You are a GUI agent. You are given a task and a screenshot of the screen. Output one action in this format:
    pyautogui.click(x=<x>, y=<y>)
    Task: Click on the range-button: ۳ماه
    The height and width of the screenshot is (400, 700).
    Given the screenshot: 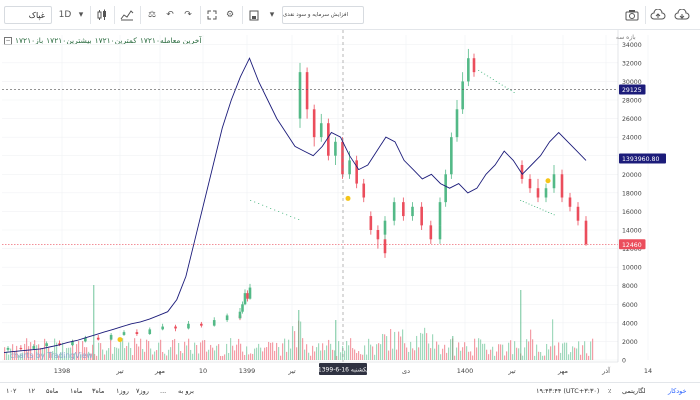 What is the action you would take?
    pyautogui.click(x=98, y=391)
    